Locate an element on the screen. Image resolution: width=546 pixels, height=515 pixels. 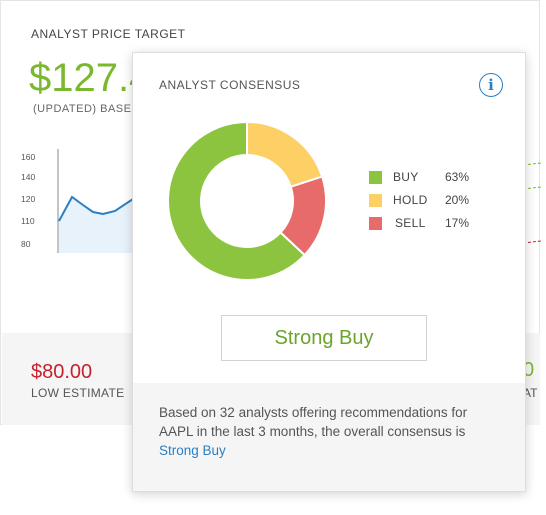
chart-tick-label: 80 is located at coordinates (26, 244).